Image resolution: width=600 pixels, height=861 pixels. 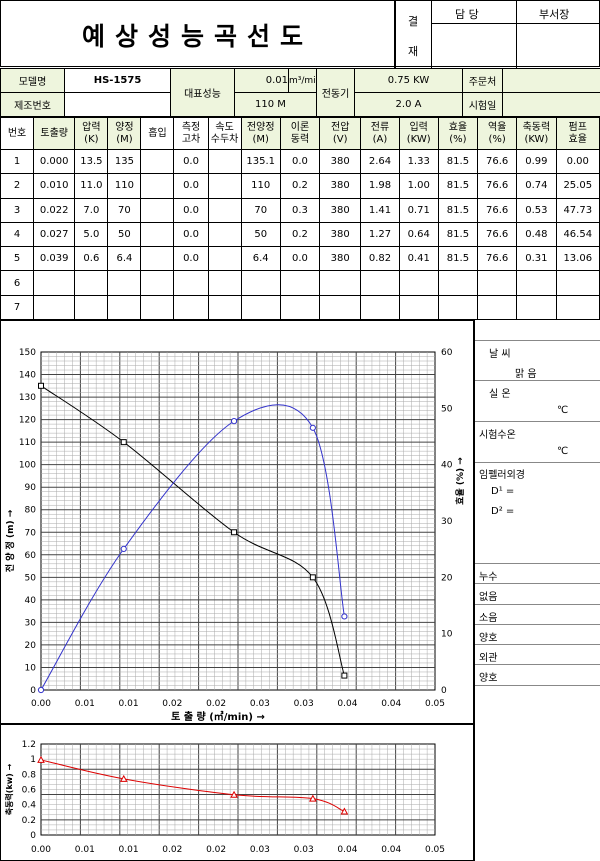 I want to click on column-header: 이론 동력, so click(x=300, y=133).